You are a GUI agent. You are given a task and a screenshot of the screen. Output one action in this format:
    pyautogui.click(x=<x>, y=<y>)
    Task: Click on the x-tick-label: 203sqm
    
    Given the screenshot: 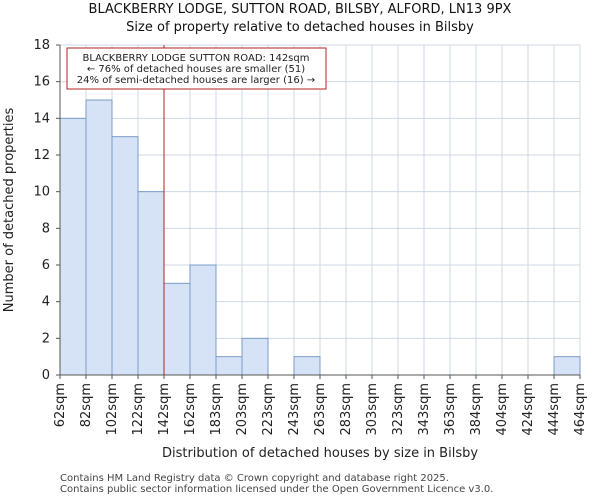 What is the action you would take?
    pyautogui.click(x=242, y=409)
    